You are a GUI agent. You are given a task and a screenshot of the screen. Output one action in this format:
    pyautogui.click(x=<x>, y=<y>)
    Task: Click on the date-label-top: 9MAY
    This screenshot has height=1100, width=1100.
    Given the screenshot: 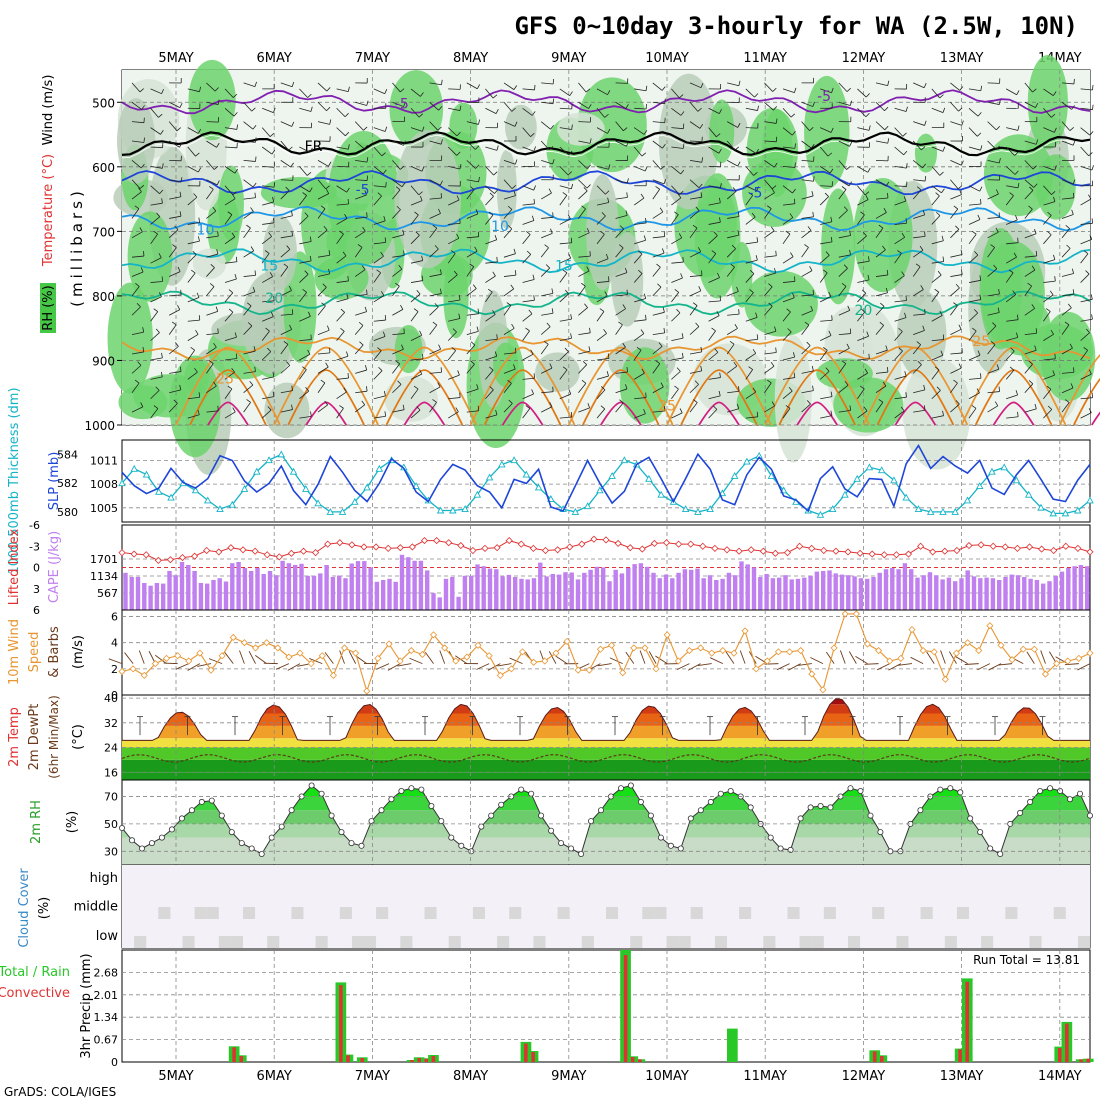 What is the action you would take?
    pyautogui.click(x=568, y=58)
    